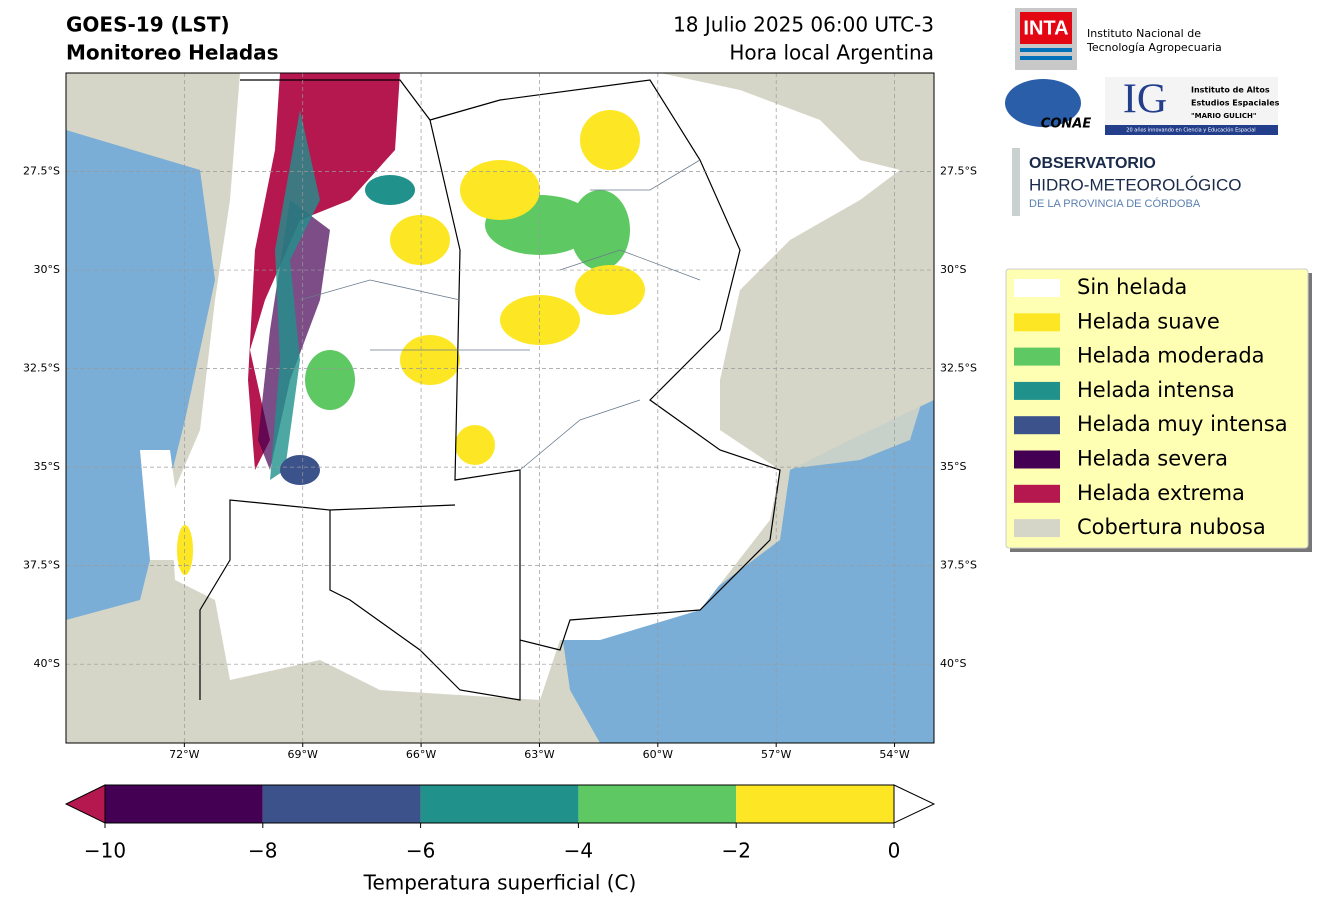 The height and width of the screenshot is (915, 1324). I want to click on colorbar-under, so click(85, 804).